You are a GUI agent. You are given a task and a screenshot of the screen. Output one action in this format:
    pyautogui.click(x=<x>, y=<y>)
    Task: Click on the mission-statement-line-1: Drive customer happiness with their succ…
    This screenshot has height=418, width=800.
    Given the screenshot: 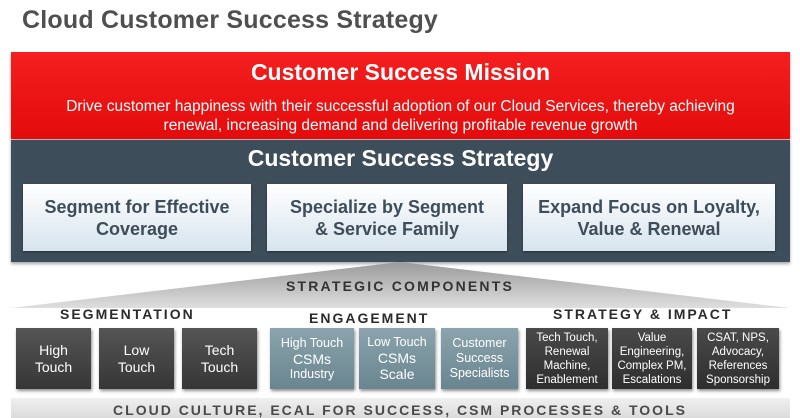 What is the action you would take?
    pyautogui.click(x=400, y=106)
    